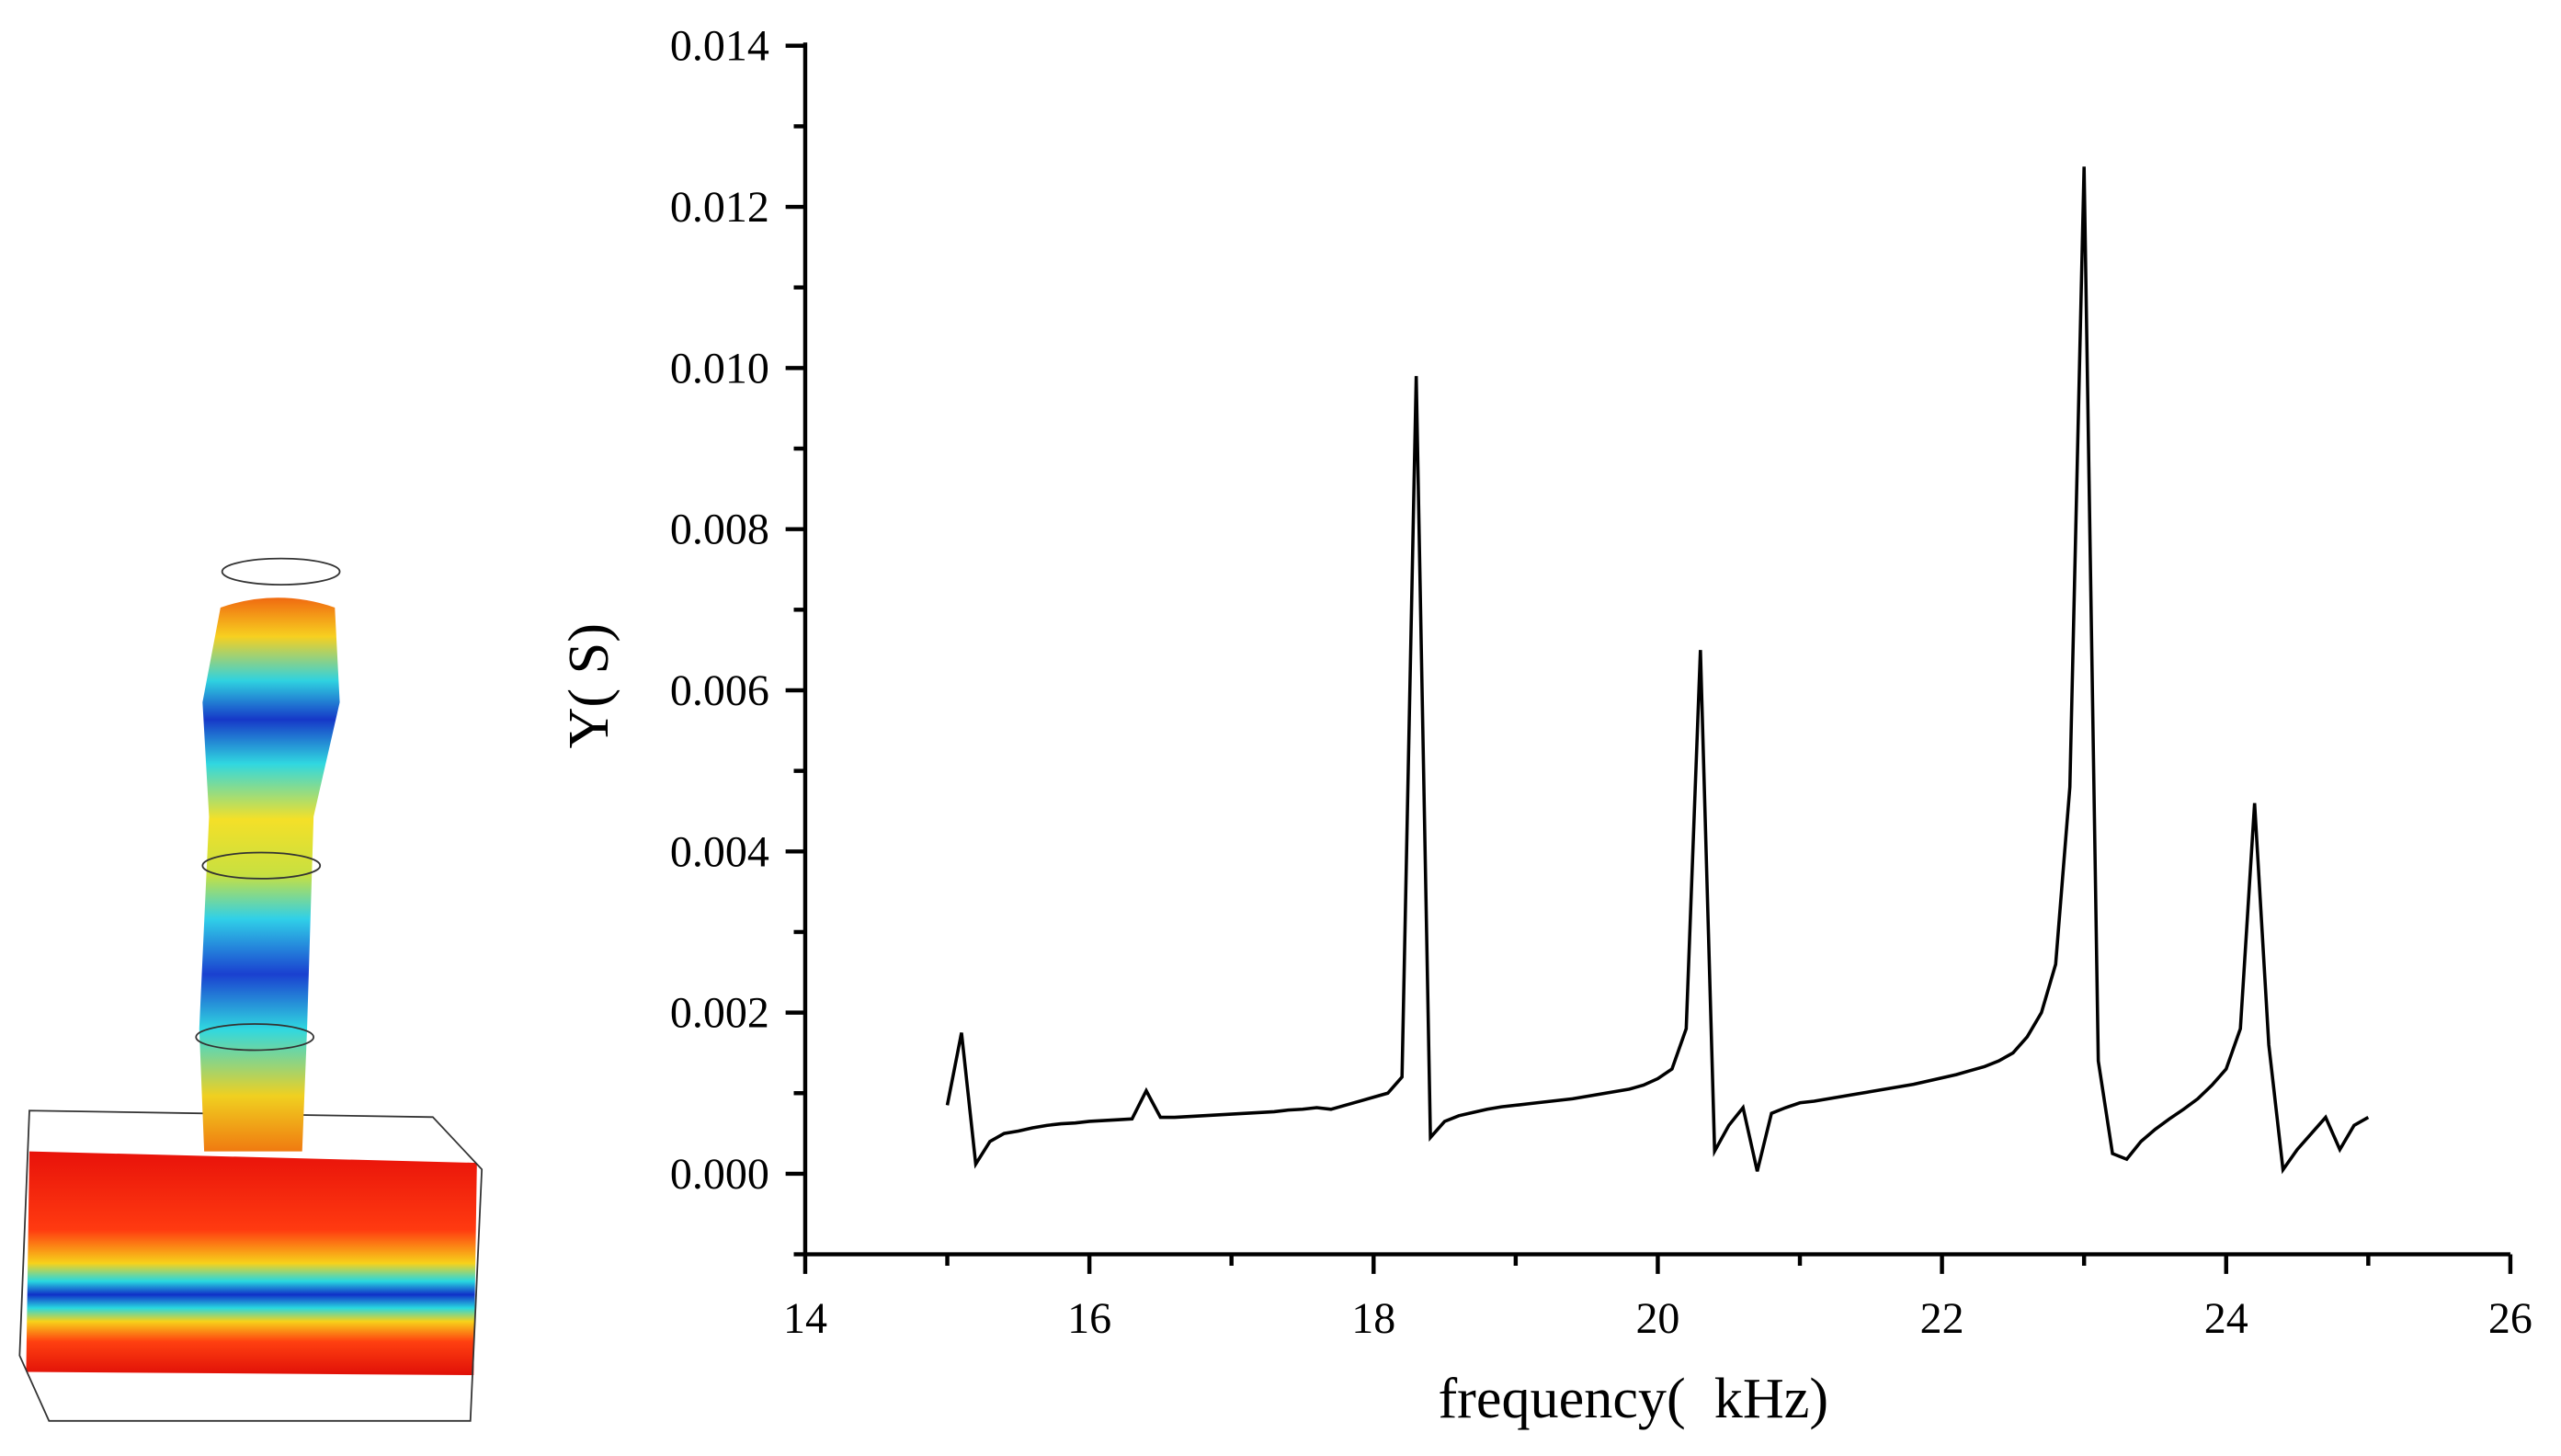 This screenshot has height=1456, width=2561. Describe the element at coordinates (2510, 1318) in the screenshot. I see `x-tick-label: 26` at that location.